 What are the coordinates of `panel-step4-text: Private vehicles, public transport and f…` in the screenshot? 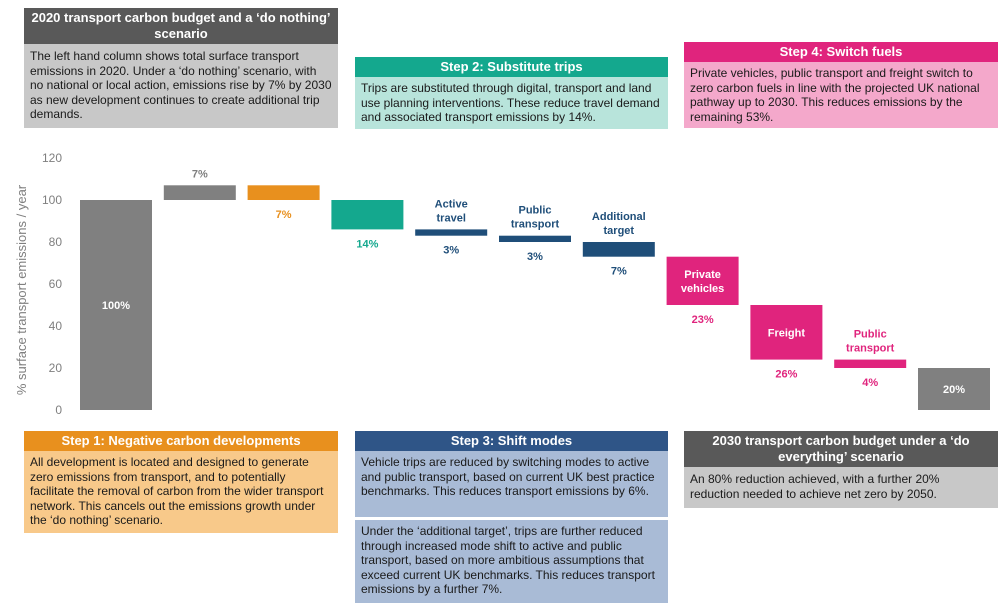 It's located at (841, 95).